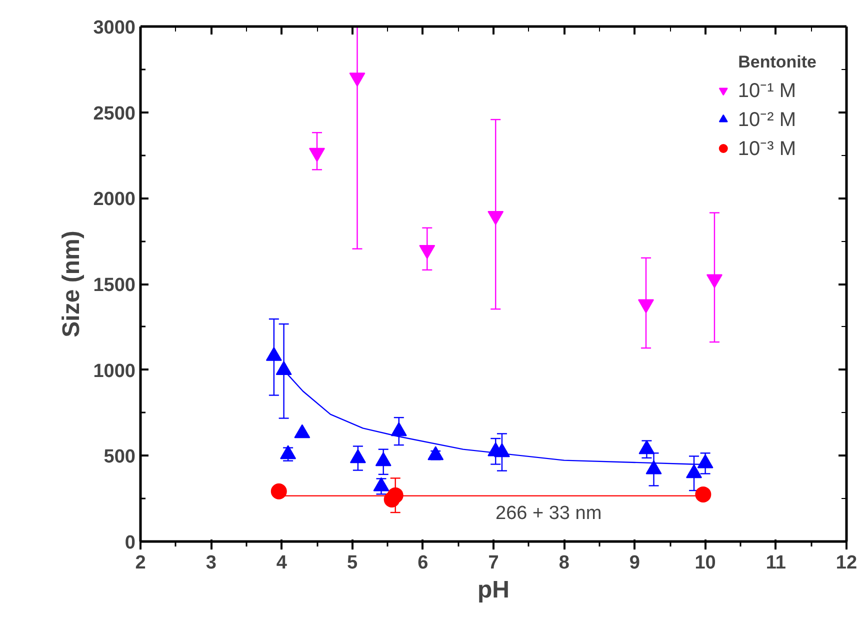 This screenshot has height=636, width=860. Describe the element at coordinates (114, 371) in the screenshot. I see `y-tick-label: 1000` at that location.